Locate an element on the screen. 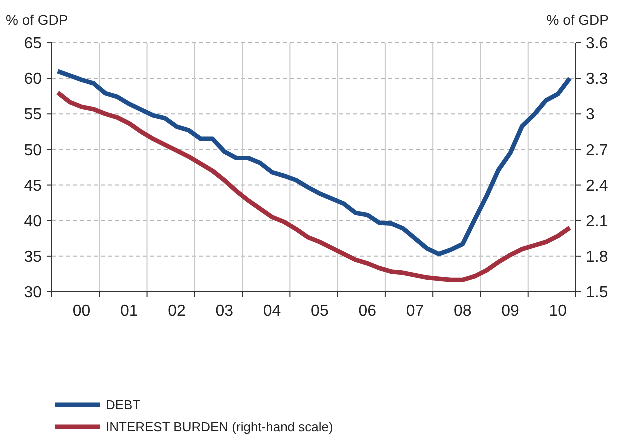  y2-tick-label: 2.1 is located at coordinates (597, 221).